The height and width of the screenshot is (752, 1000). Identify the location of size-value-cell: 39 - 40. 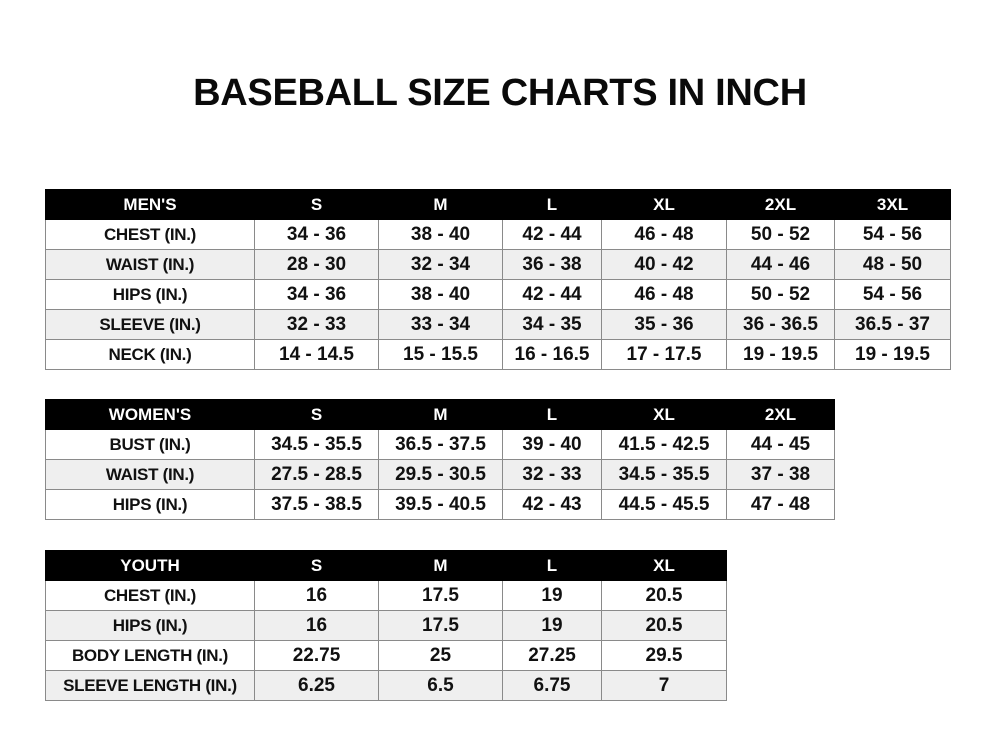
(552, 444).